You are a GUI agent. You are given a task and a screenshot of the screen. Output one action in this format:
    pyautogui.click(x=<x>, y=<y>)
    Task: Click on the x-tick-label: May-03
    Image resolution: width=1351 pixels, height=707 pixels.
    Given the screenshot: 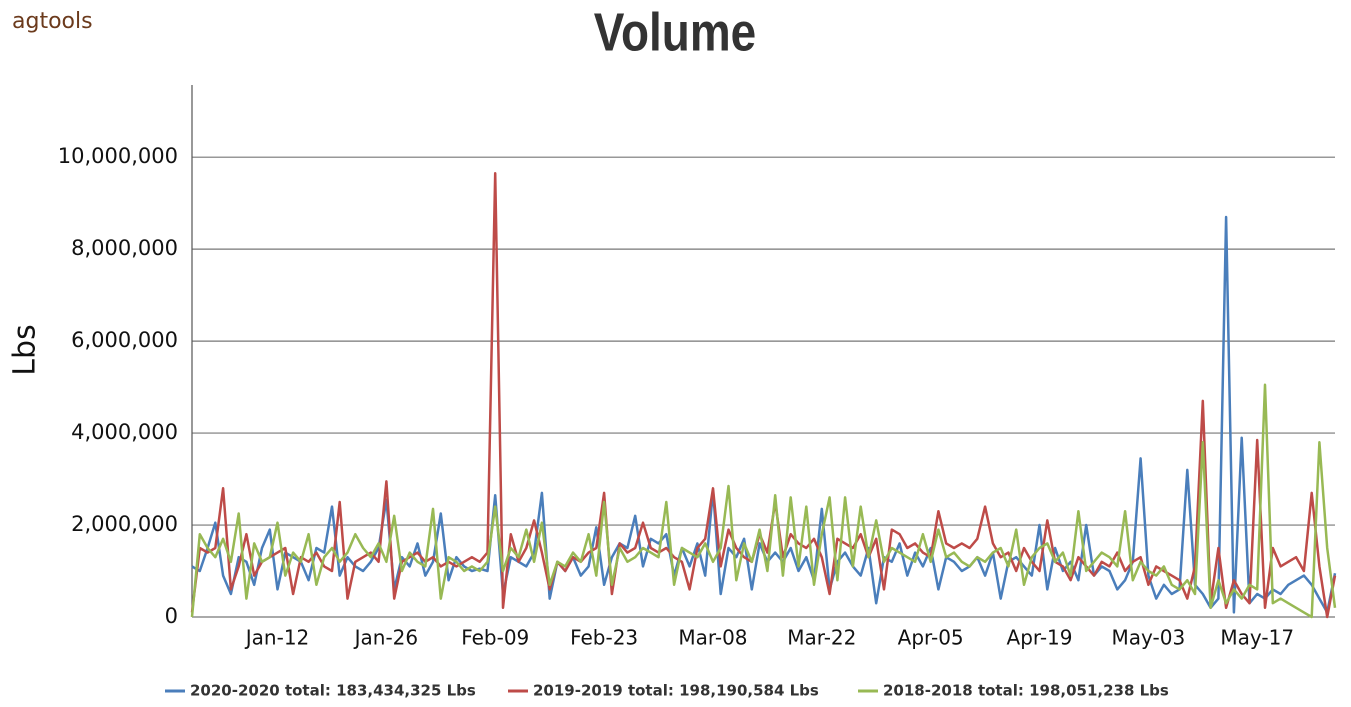 What is the action you would take?
    pyautogui.click(x=1149, y=638)
    